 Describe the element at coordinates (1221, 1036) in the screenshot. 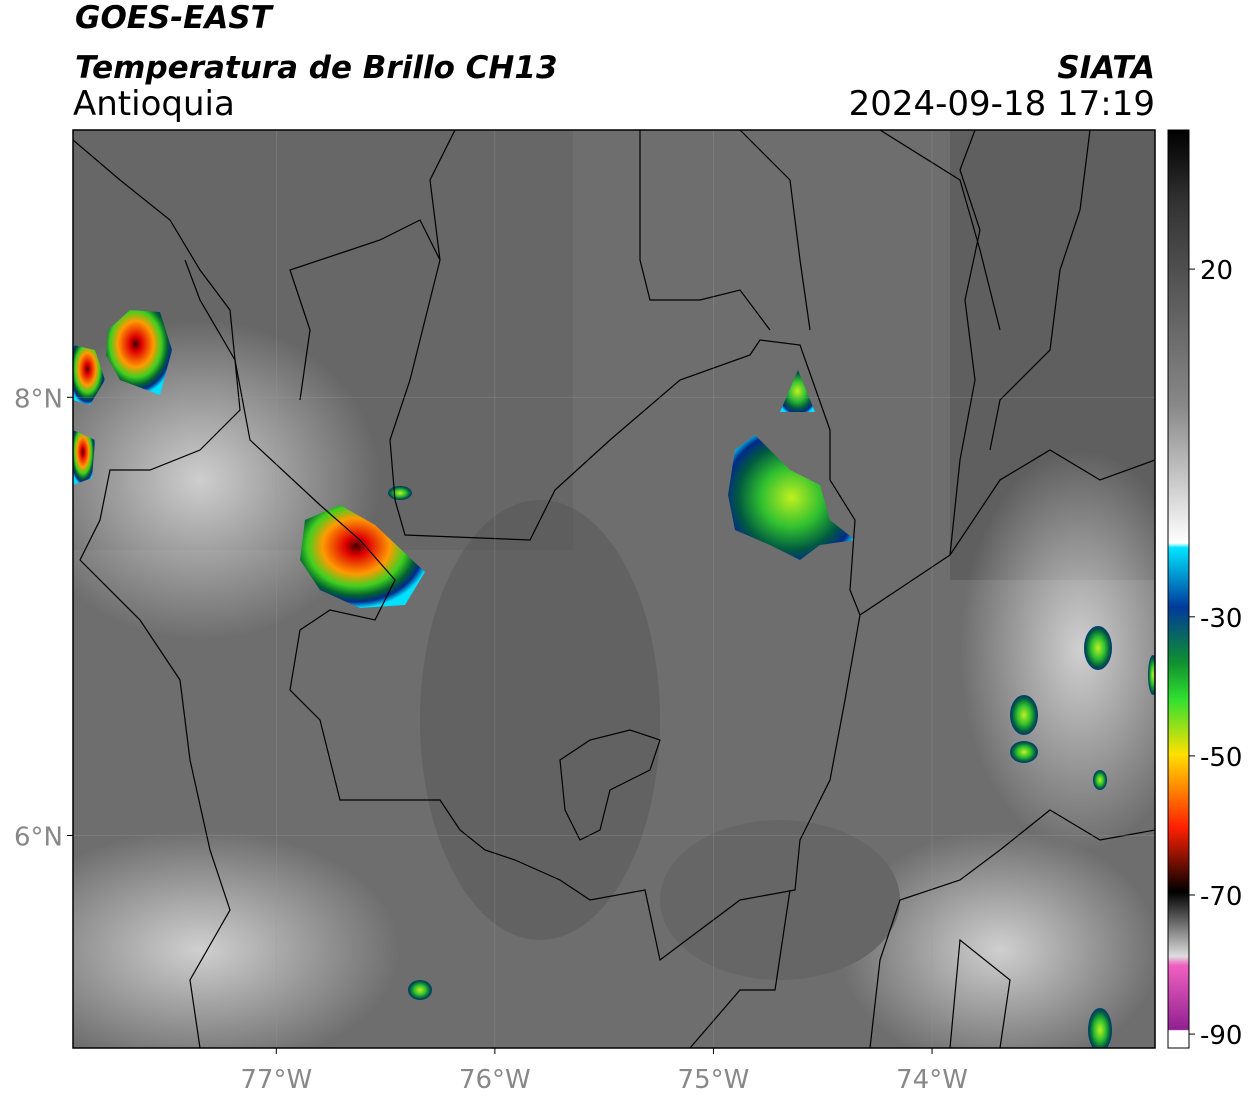

I see `colorbar-tick-label: -90` at that location.